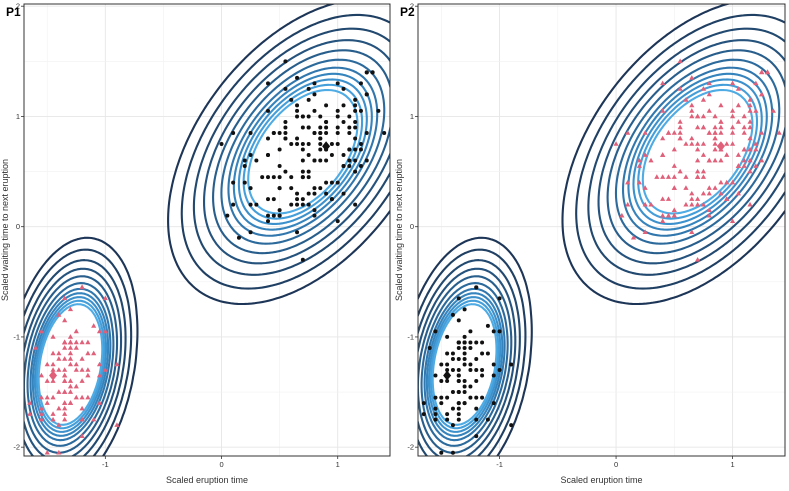 Image resolution: width=789 pixels, height=491 pixels. What do you see at coordinates (18, 226) in the screenshot?
I see `y-tick-label: 0` at bounding box center [18, 226].